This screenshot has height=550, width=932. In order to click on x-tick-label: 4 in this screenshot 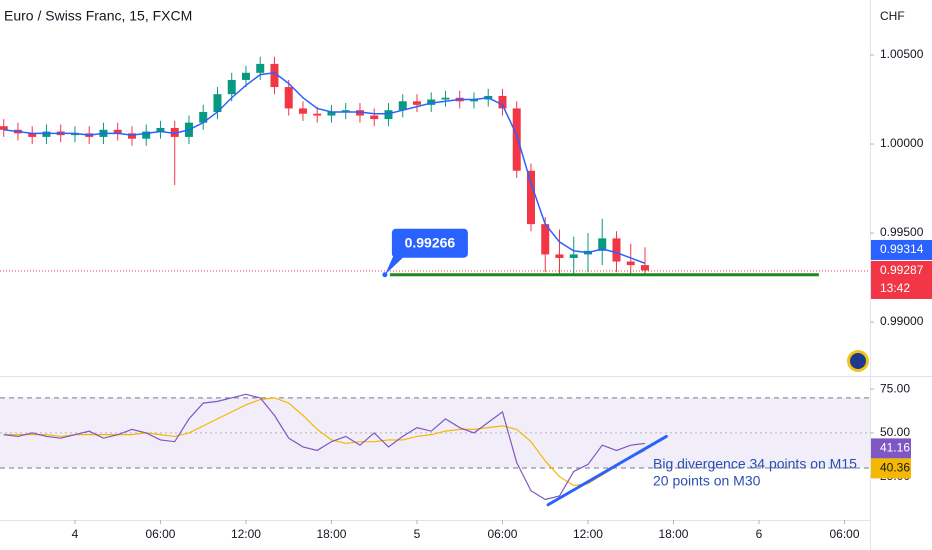, I will do `click(75, 534)`.